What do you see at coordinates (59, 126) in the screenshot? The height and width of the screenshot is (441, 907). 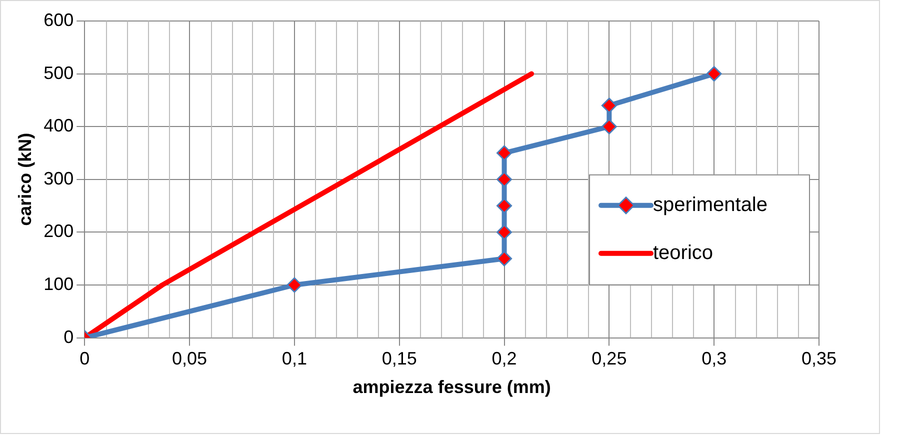 I see `y-tick-label: 400` at bounding box center [59, 126].